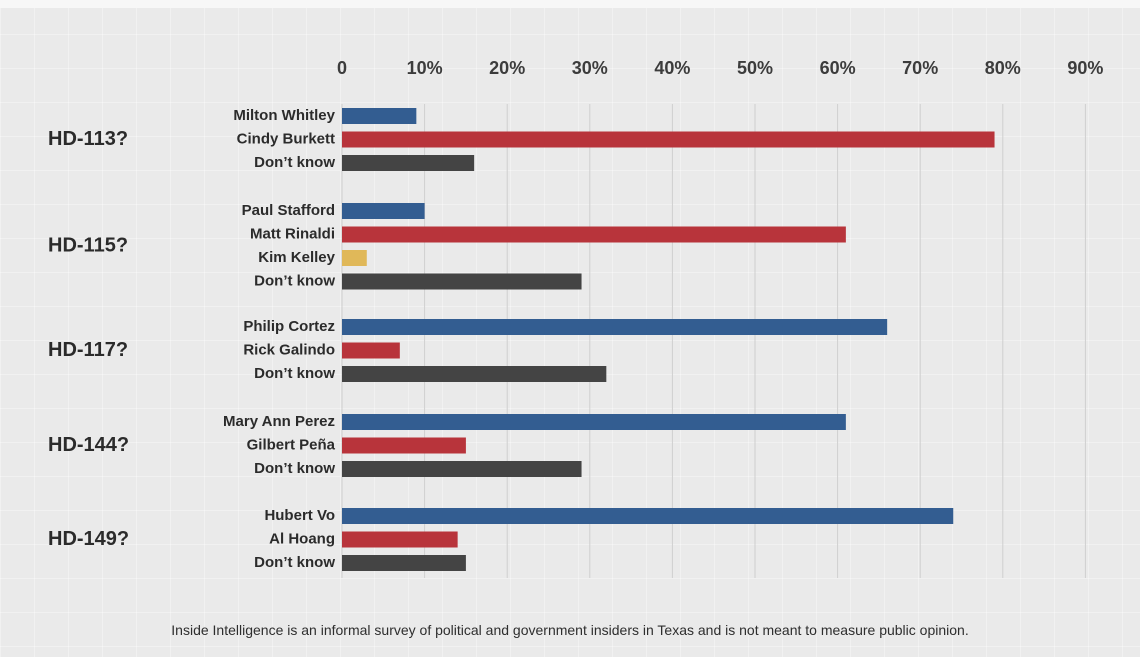 This screenshot has height=657, width=1140. I want to click on bar-label: Gilbert Peña, so click(291, 444).